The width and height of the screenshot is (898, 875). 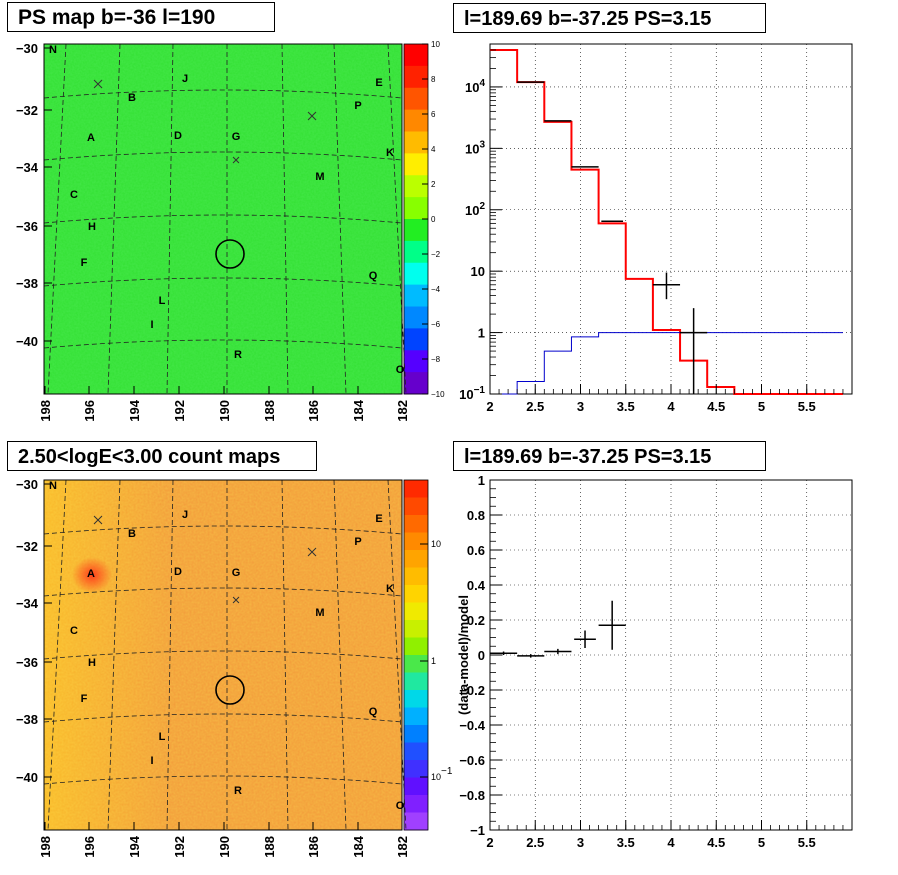 I want to click on bright-source-a, so click(x=92, y=575).